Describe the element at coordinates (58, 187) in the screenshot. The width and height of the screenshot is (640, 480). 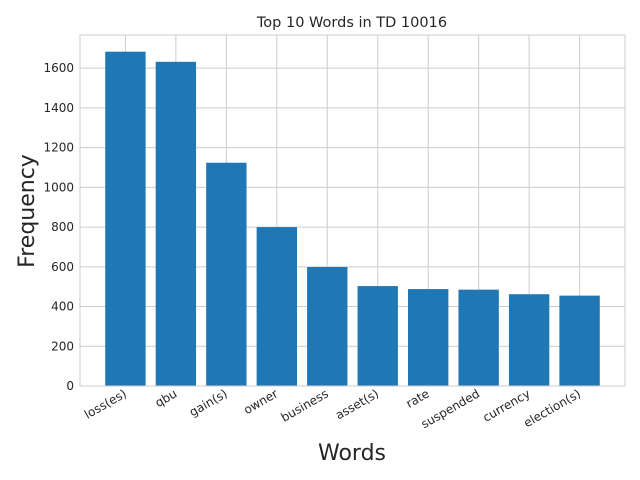
I see `y-tick-label: 1000` at that location.